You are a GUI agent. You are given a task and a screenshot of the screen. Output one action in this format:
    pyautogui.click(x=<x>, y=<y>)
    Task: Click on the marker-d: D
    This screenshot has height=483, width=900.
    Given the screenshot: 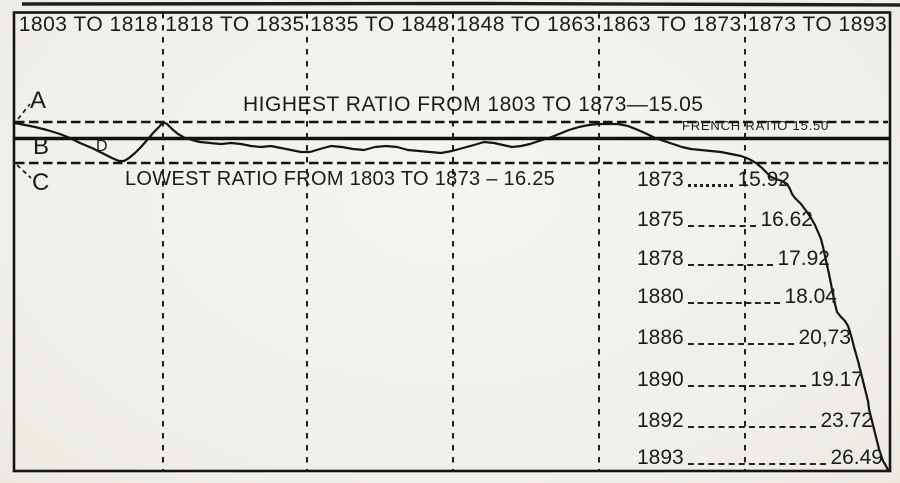 What is the action you would take?
    pyautogui.click(x=102, y=146)
    